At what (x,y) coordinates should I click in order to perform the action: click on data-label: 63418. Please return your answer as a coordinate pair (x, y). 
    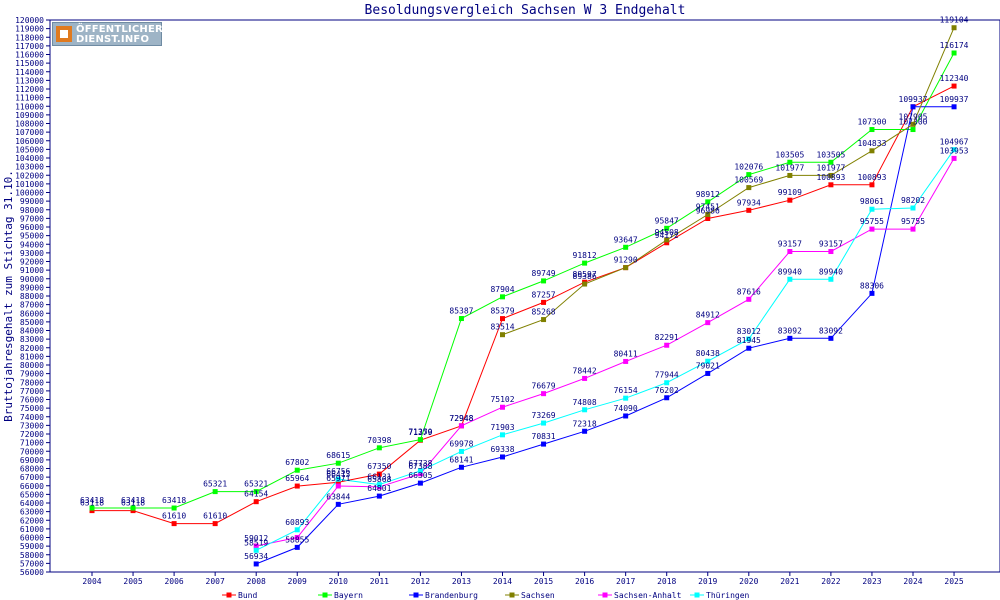
    Looking at the image, I should click on (92, 500).